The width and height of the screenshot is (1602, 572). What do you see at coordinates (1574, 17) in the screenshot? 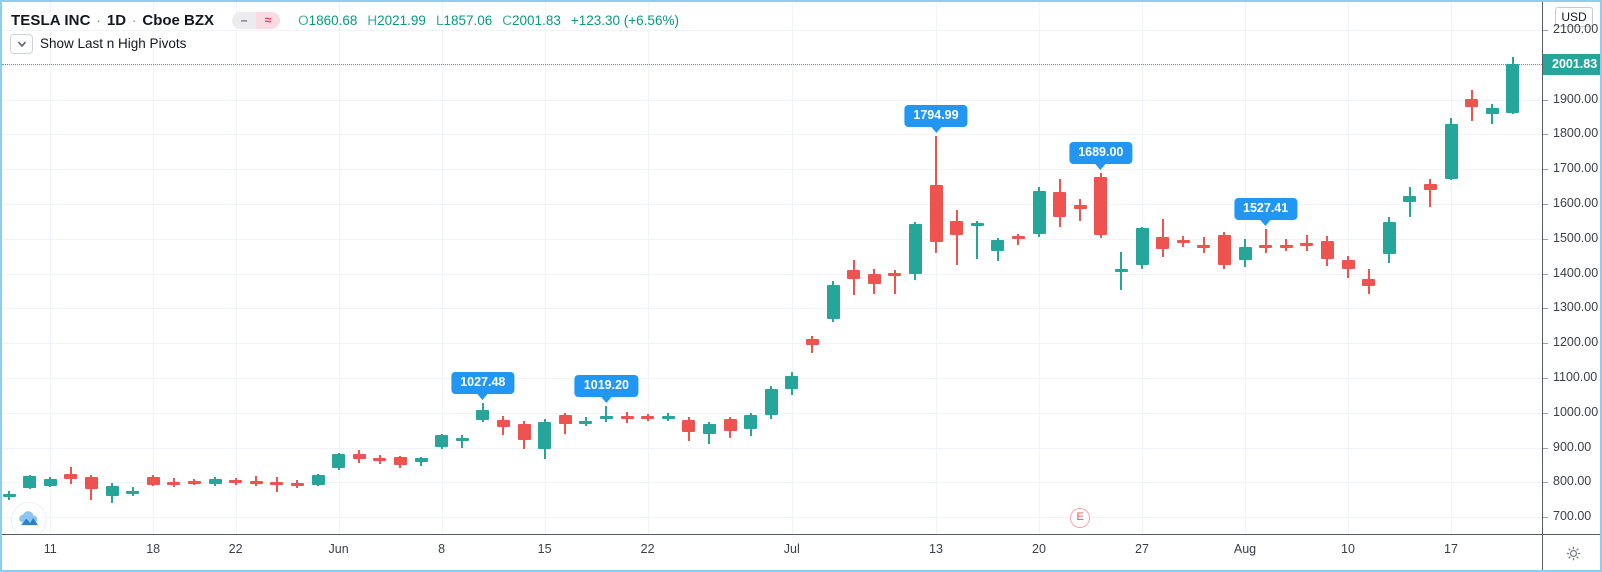
I see `currency-button: USD` at bounding box center [1574, 17].